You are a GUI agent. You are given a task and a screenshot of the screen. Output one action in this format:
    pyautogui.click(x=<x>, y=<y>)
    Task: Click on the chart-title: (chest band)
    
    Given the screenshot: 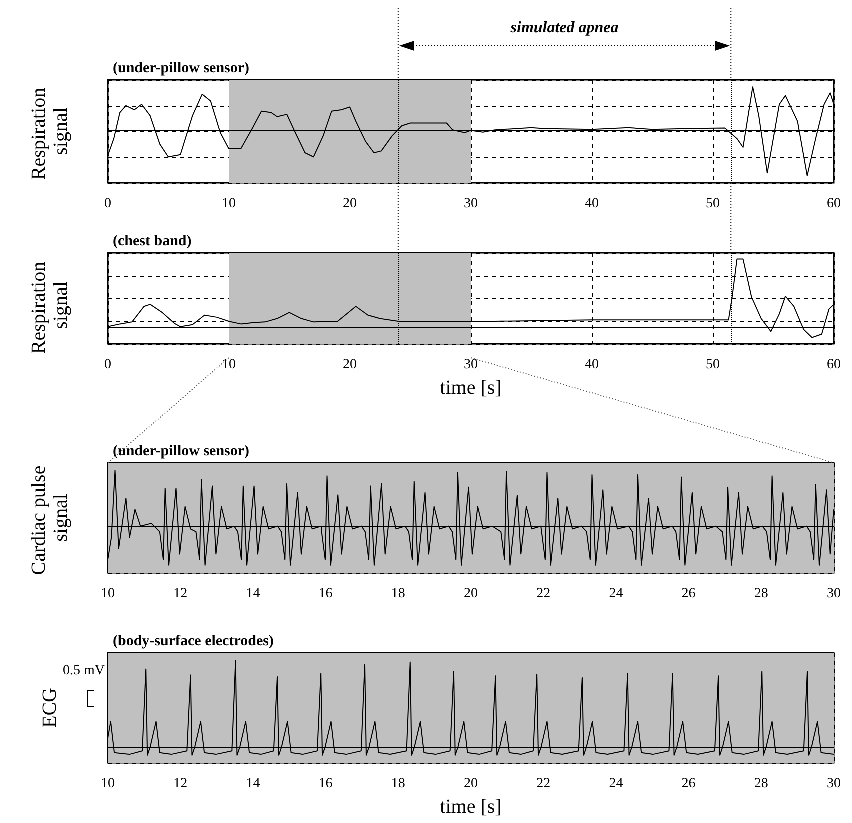 What is the action you would take?
    pyautogui.click(x=152, y=242)
    